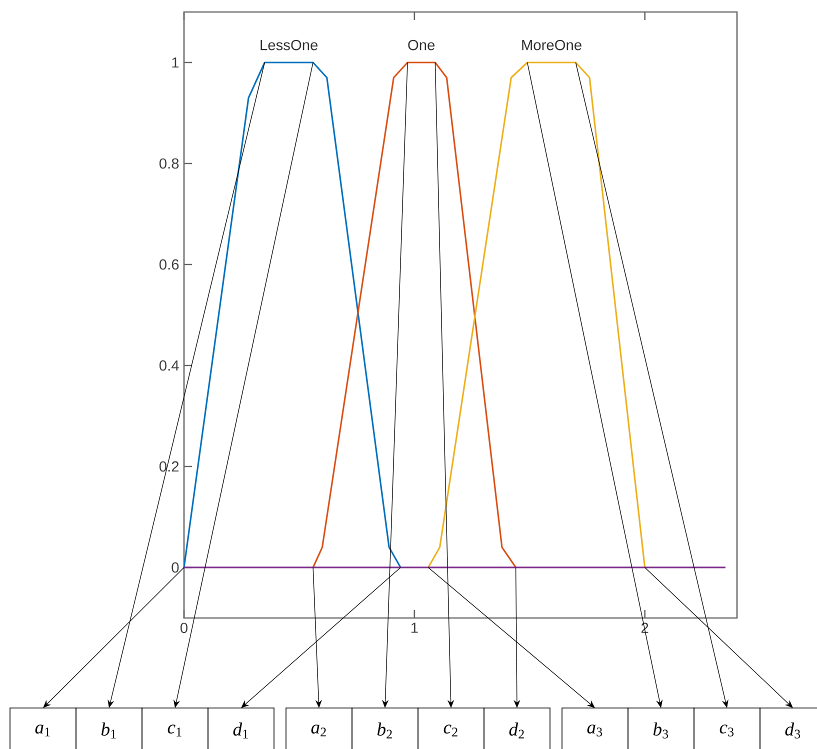 Image resolution: width=817 pixels, height=749 pixels. Describe the element at coordinates (552, 45) in the screenshot. I see `series-label: MoreOne` at that location.